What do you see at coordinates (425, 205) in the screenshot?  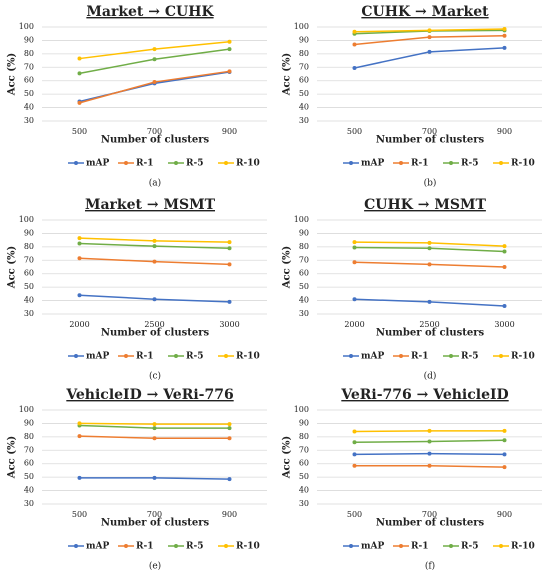 I see `chart-title: CUHK → MSMT` at bounding box center [425, 205].